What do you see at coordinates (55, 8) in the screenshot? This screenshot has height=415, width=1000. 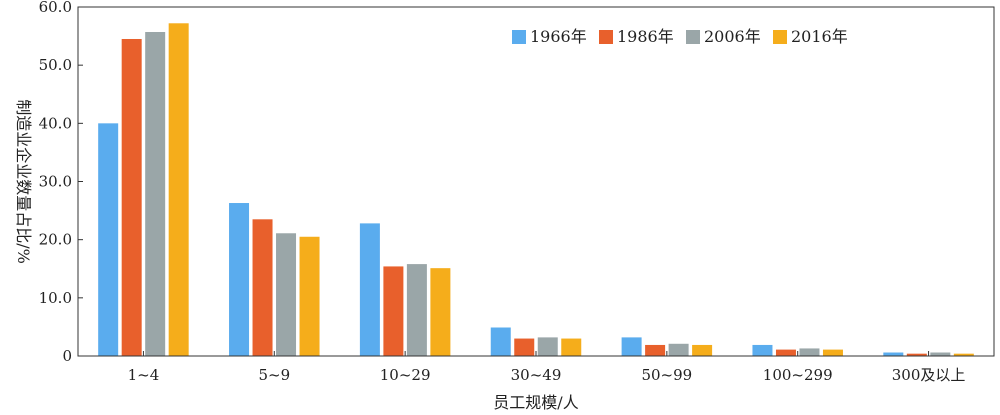 I see `y-tick-label: 60.0` at bounding box center [55, 8].